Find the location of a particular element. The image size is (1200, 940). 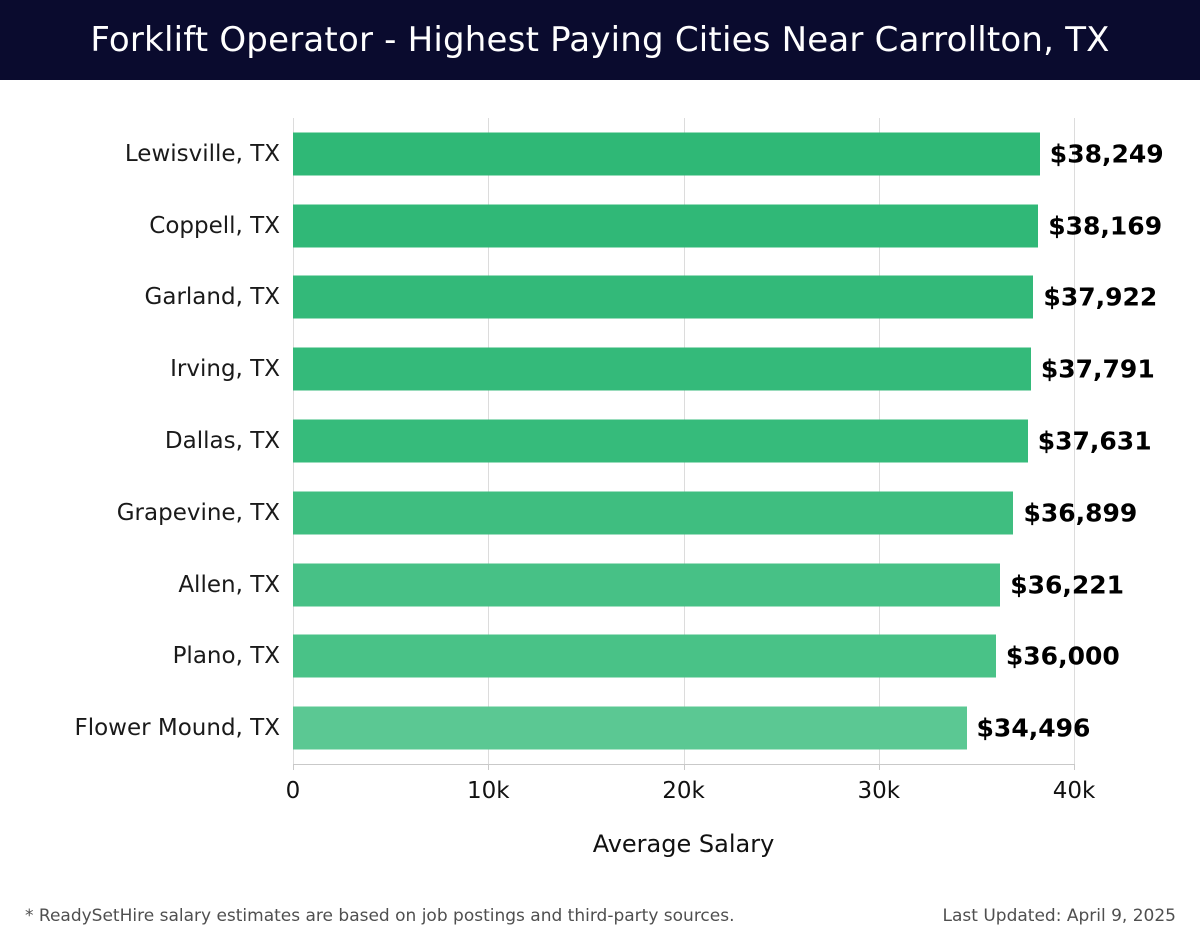

category-label: Lewisville, TX is located at coordinates (202, 153).